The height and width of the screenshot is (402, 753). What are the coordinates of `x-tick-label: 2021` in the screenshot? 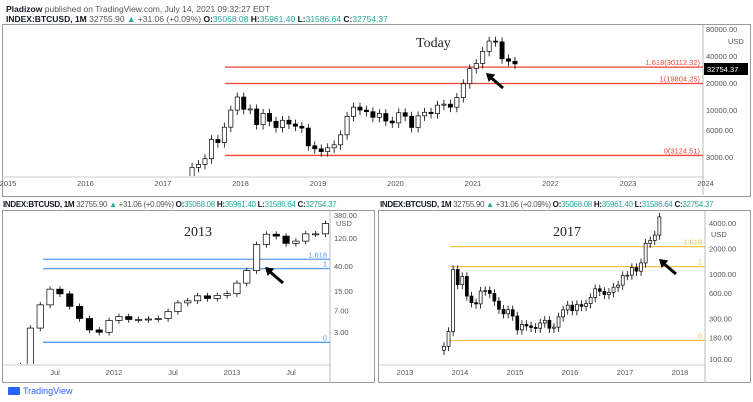 It's located at (473, 183).